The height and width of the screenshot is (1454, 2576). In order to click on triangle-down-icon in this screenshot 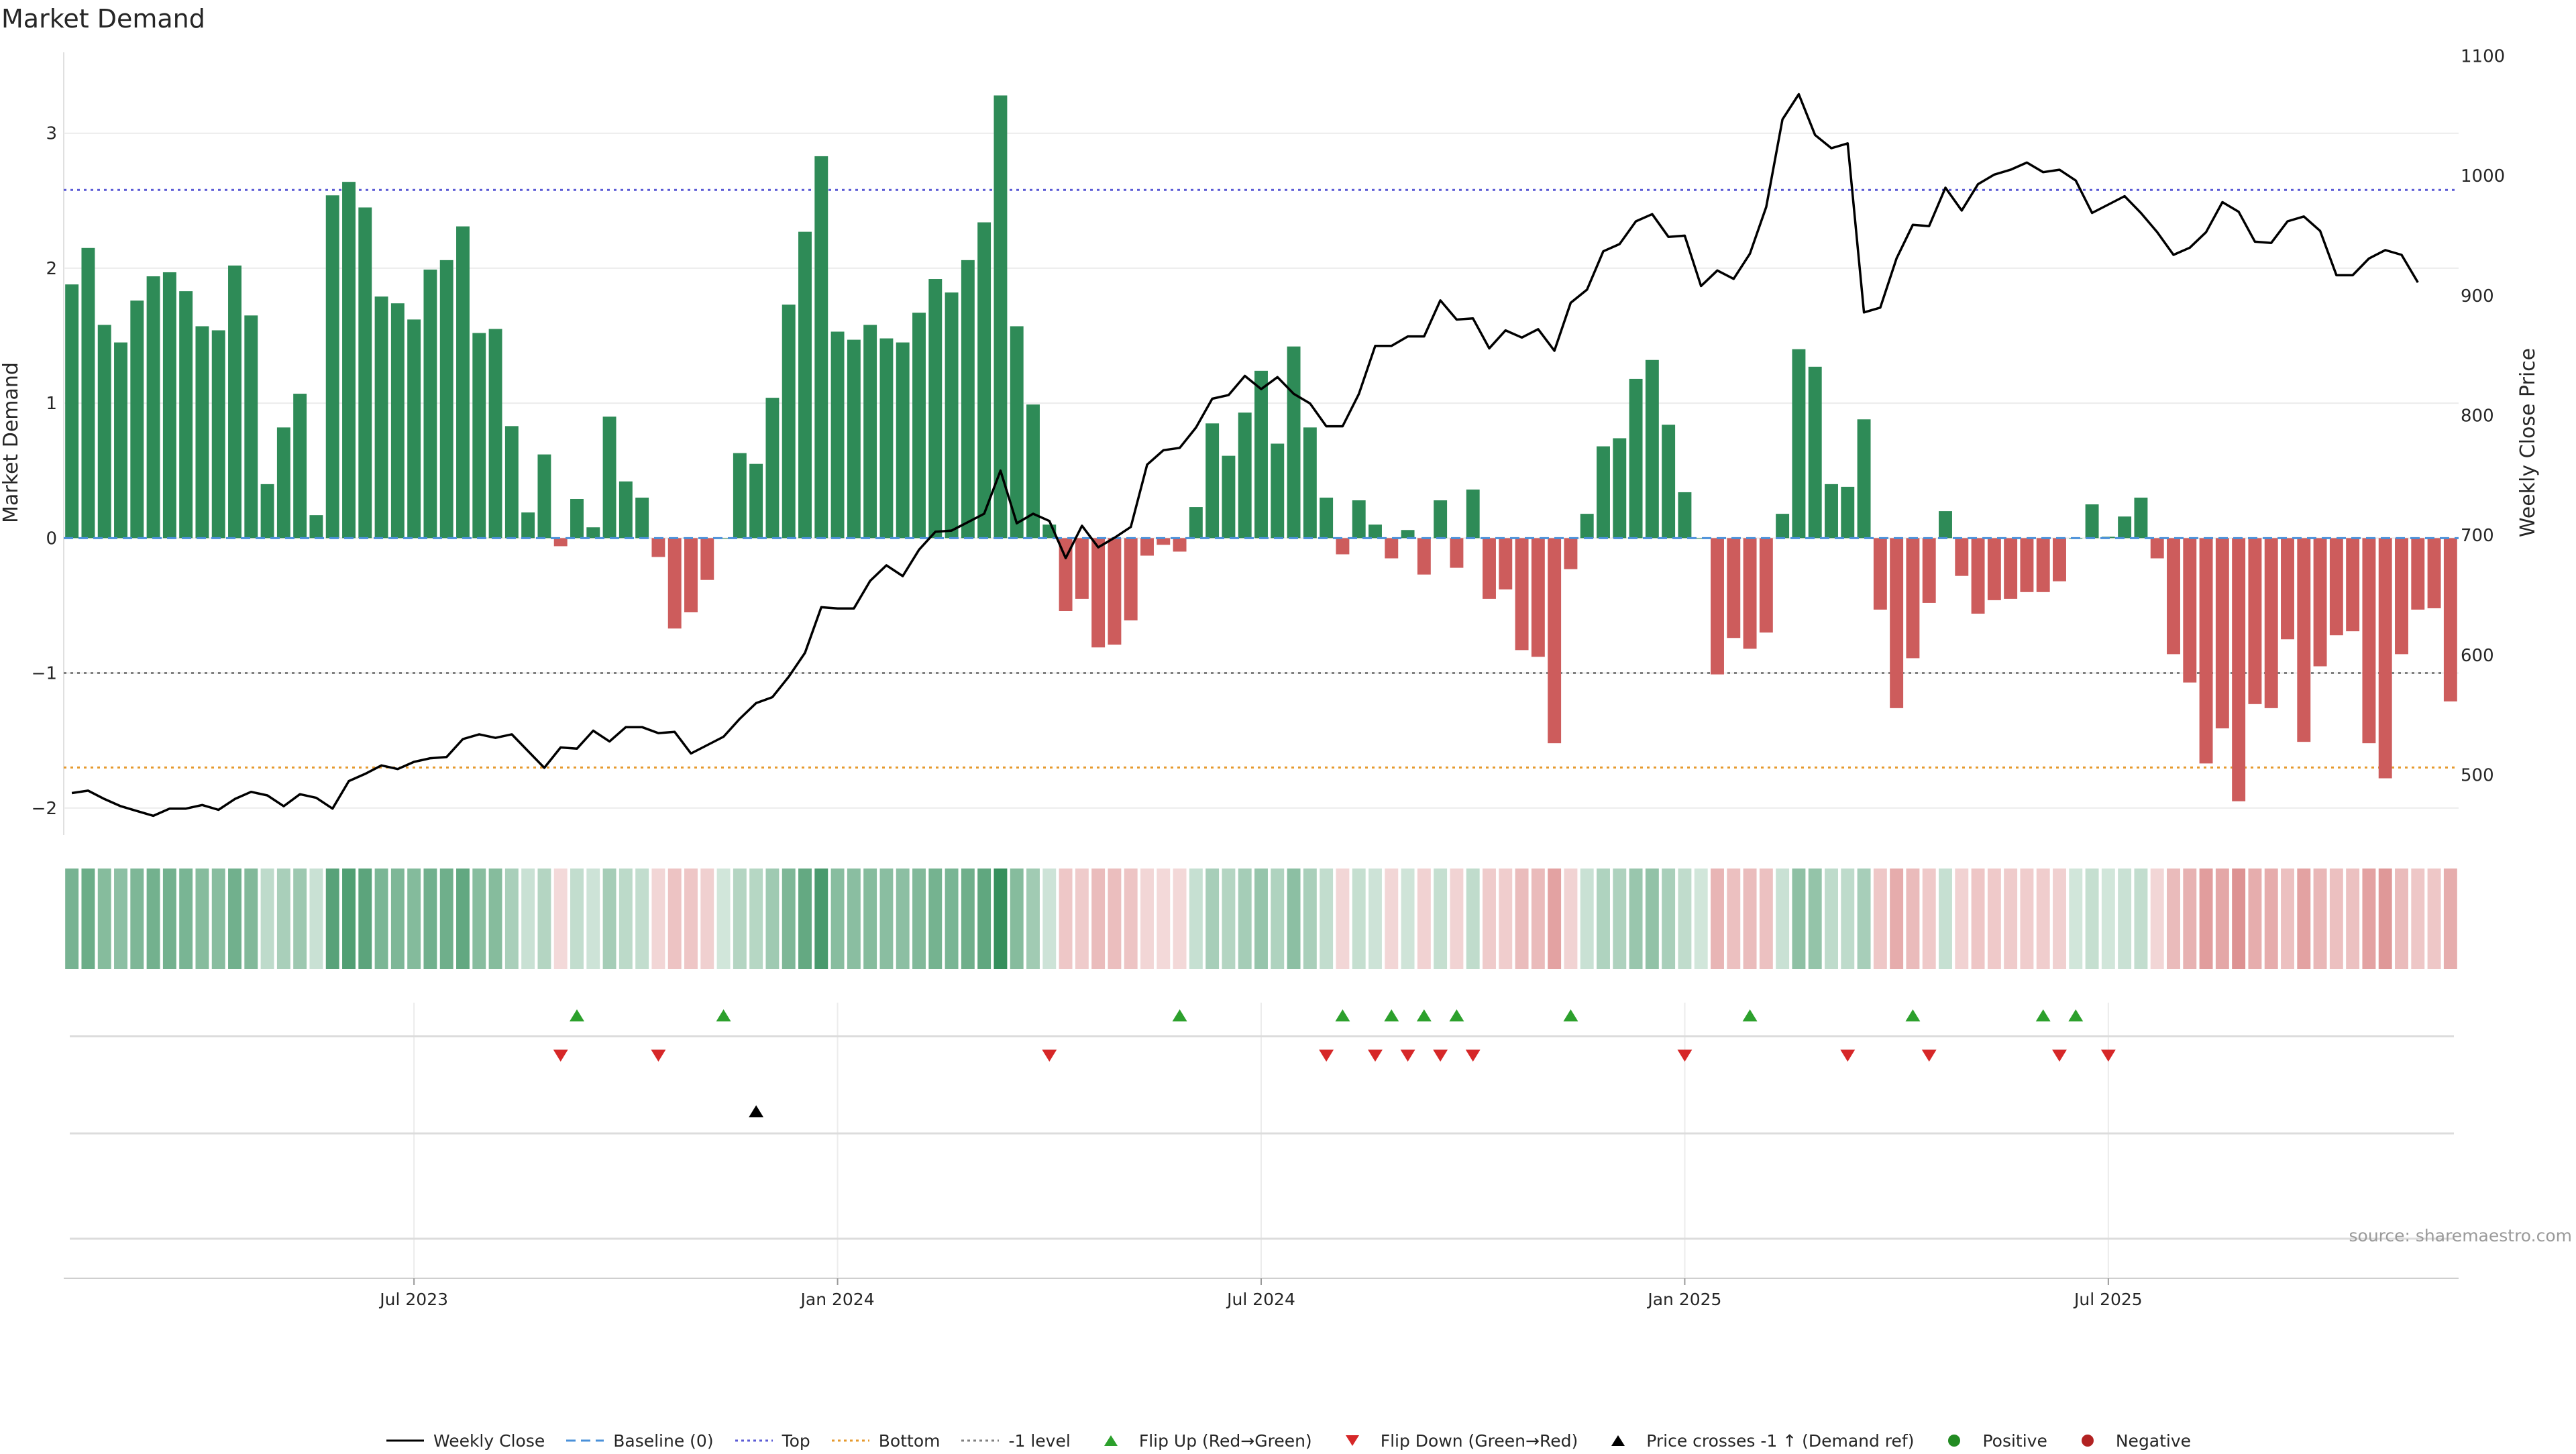, I will do `click(1352, 1441)`.